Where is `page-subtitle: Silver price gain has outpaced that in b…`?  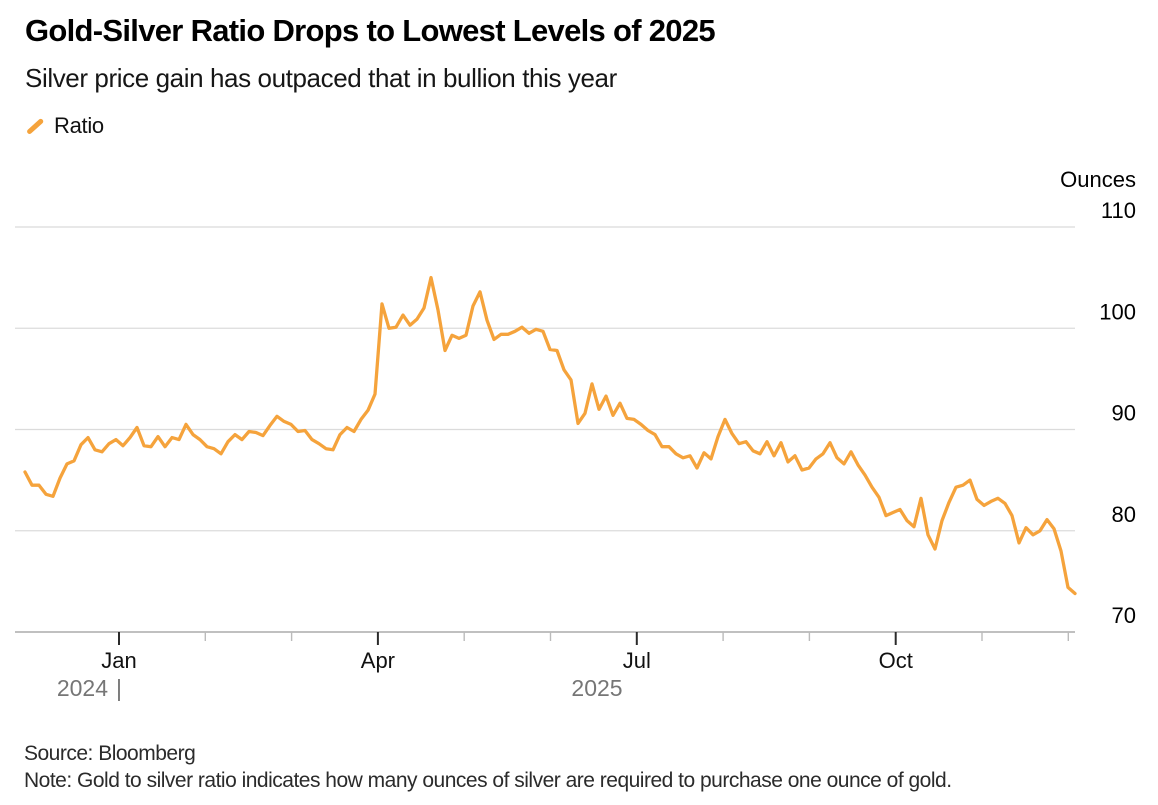
page-subtitle: Silver price gain has outpaced that in b… is located at coordinates (321, 78).